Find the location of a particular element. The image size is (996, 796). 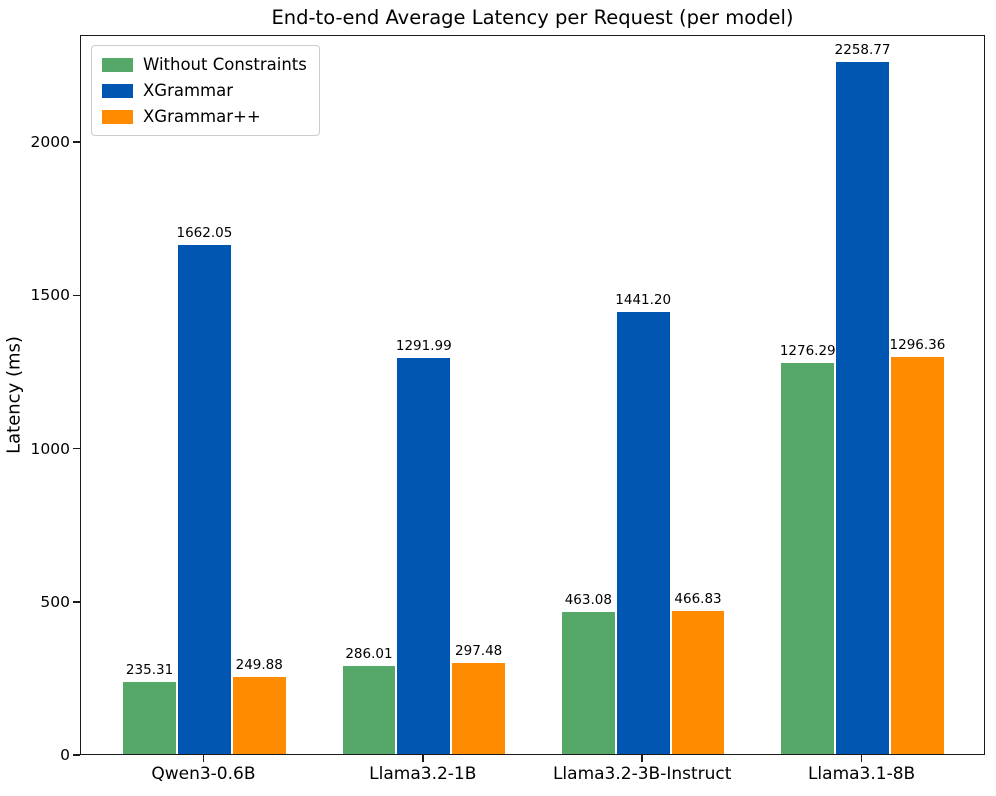

legend-label: Without Constraints is located at coordinates (225, 64).